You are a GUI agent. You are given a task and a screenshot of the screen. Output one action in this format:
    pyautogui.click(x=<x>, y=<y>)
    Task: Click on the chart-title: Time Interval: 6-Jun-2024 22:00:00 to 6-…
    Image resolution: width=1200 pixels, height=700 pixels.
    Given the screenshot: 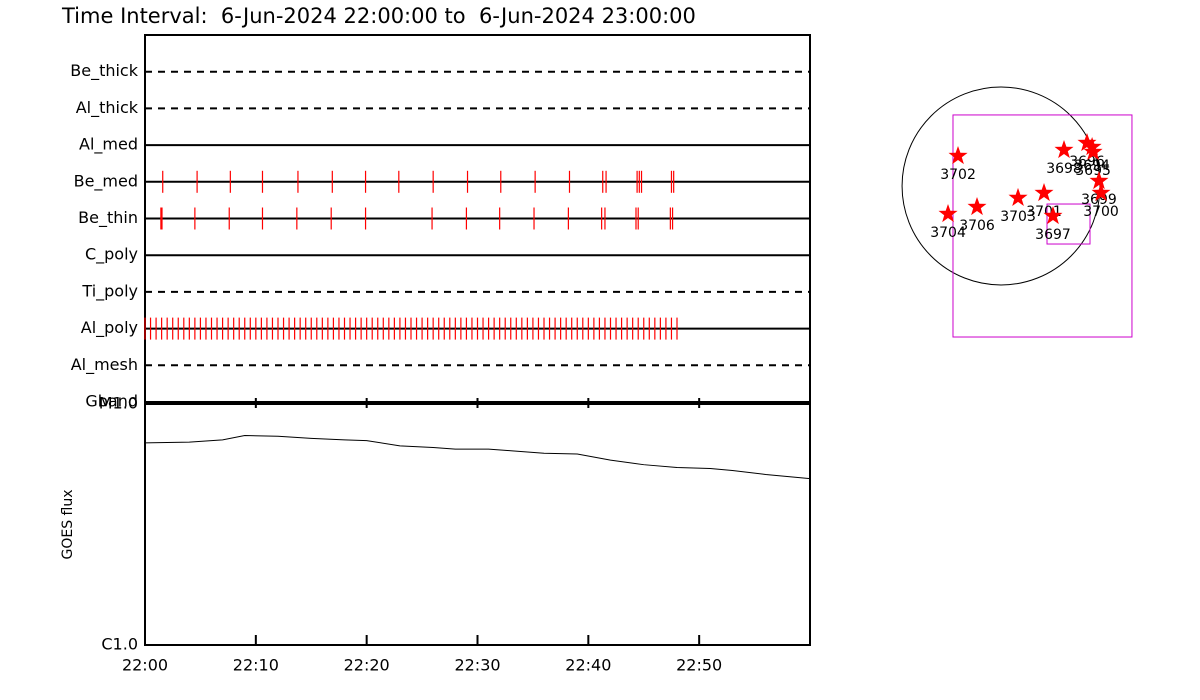 What is the action you would take?
    pyautogui.click(x=378, y=16)
    